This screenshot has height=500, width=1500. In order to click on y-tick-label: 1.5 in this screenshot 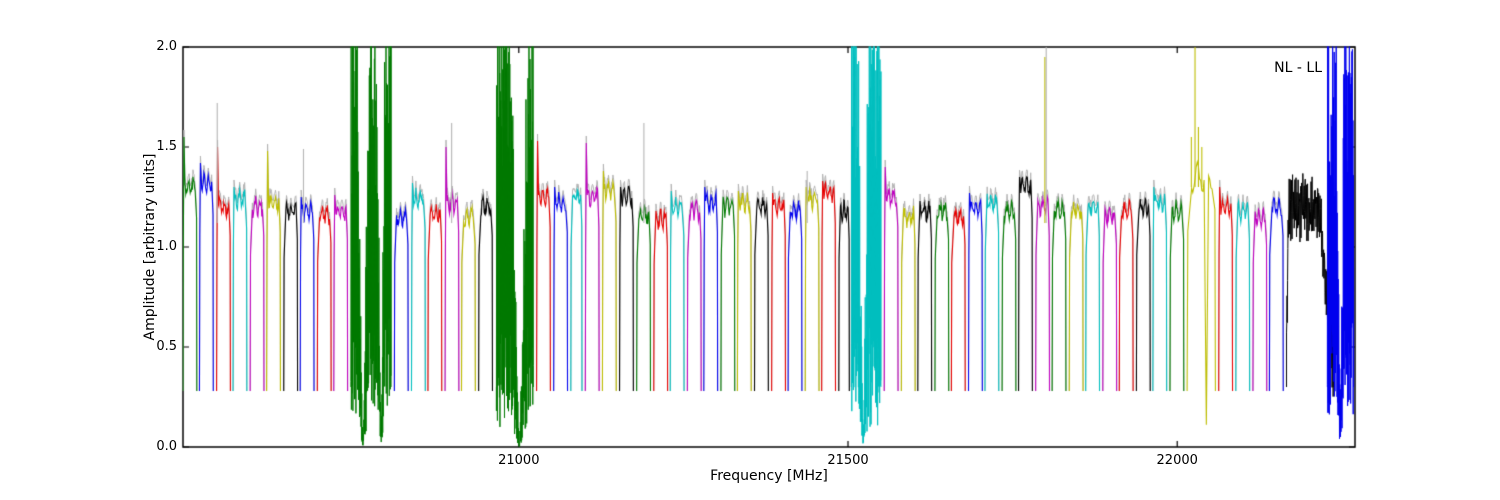, I will do `click(166, 146)`.